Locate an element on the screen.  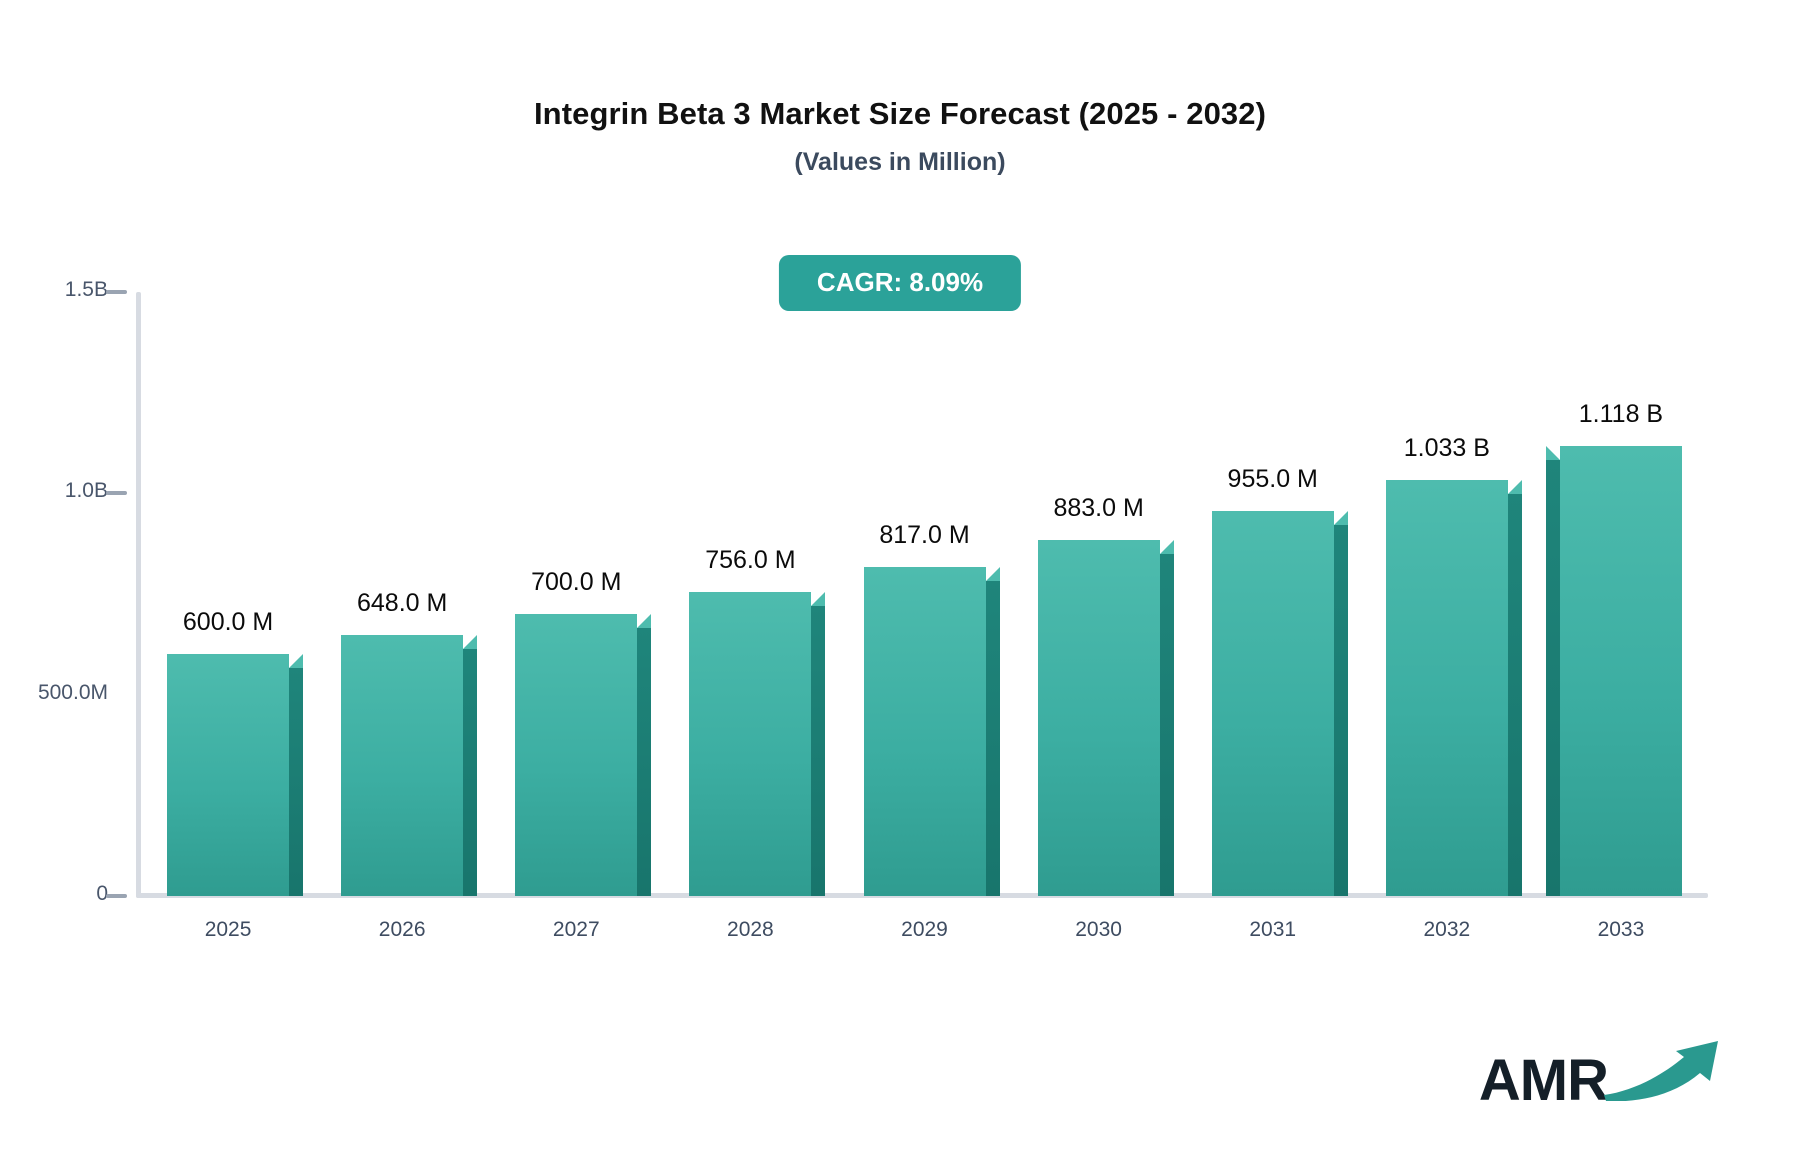
x-axis-tick-label: 2029 is located at coordinates (924, 929).